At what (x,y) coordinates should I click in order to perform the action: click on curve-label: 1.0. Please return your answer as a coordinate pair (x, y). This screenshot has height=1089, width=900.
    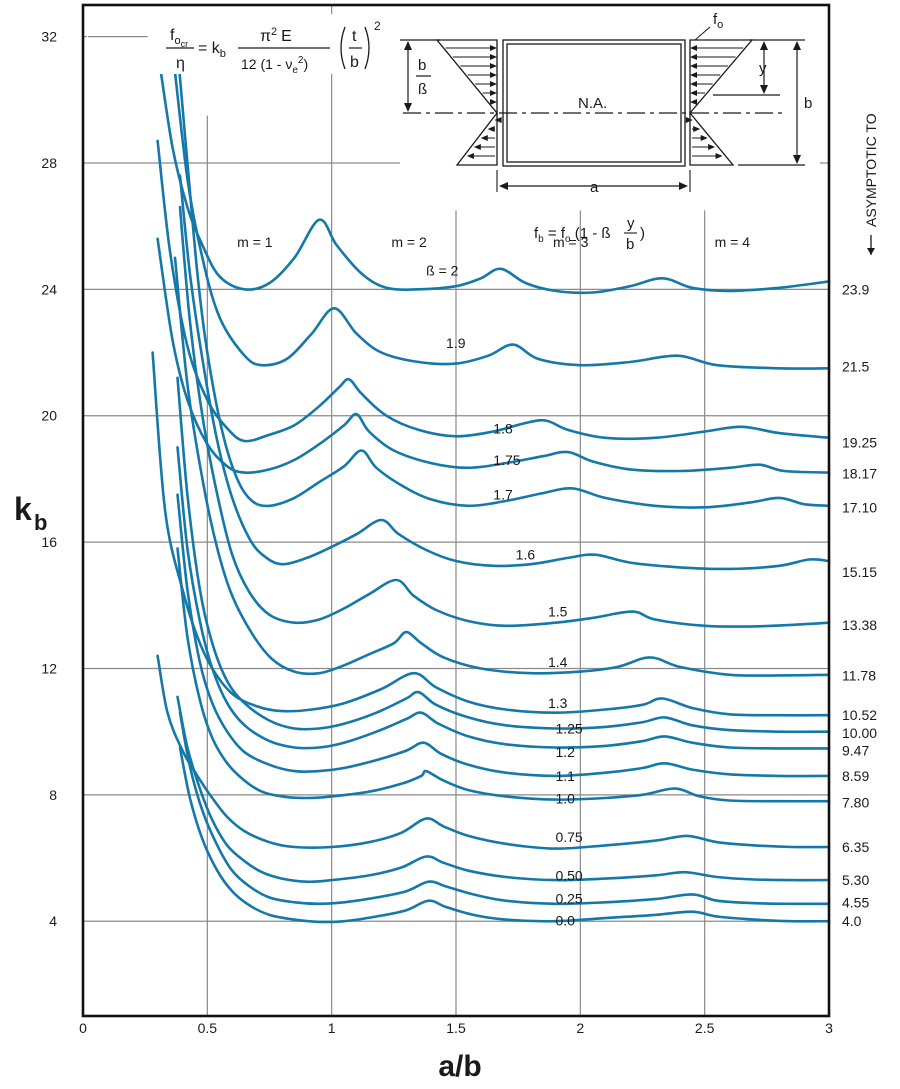
    Looking at the image, I should click on (565, 799).